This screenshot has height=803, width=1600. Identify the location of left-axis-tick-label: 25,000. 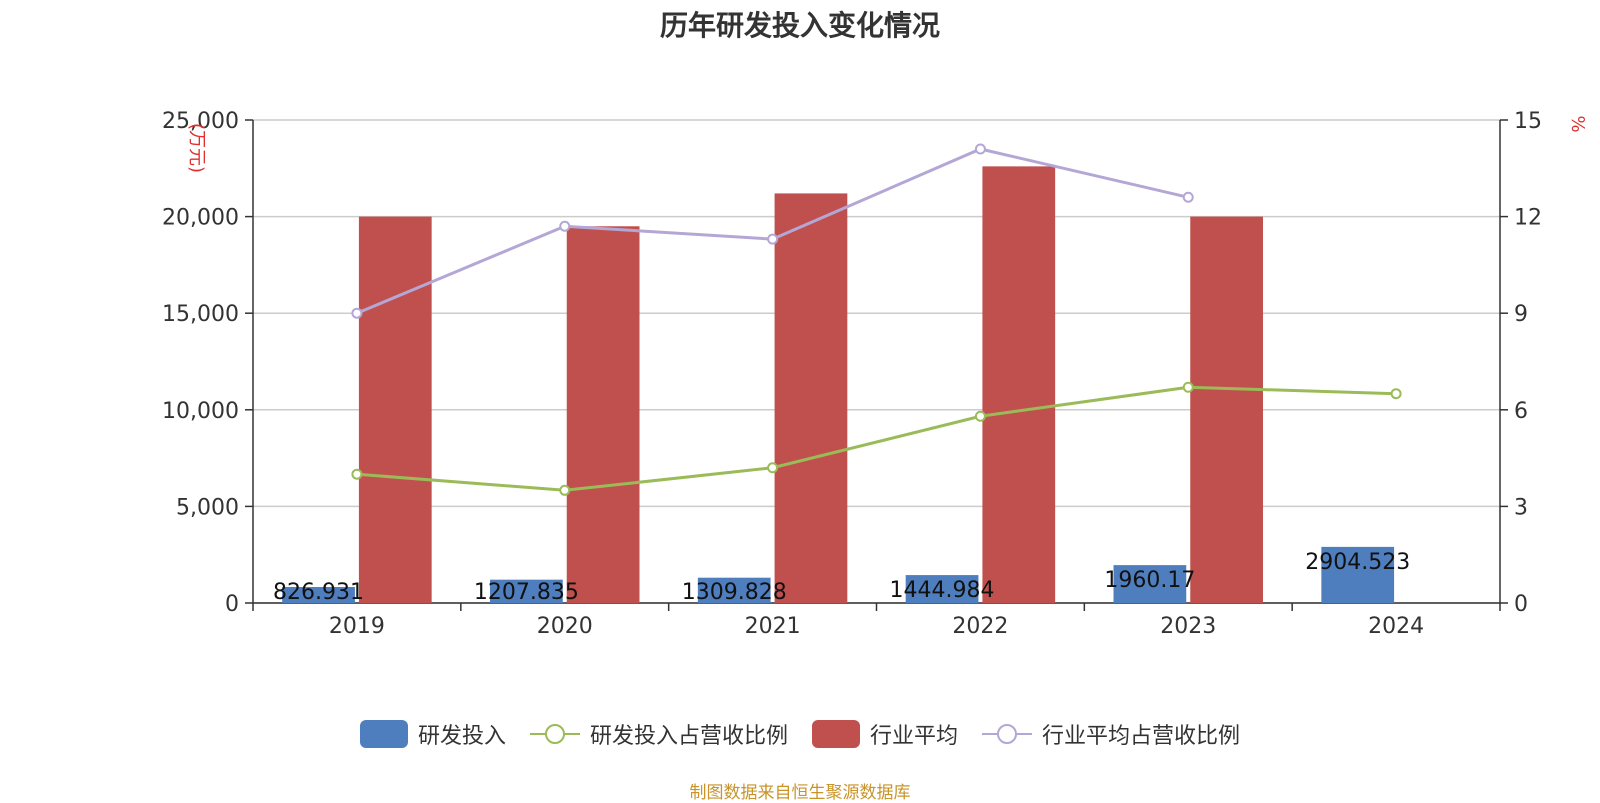
(200, 121).